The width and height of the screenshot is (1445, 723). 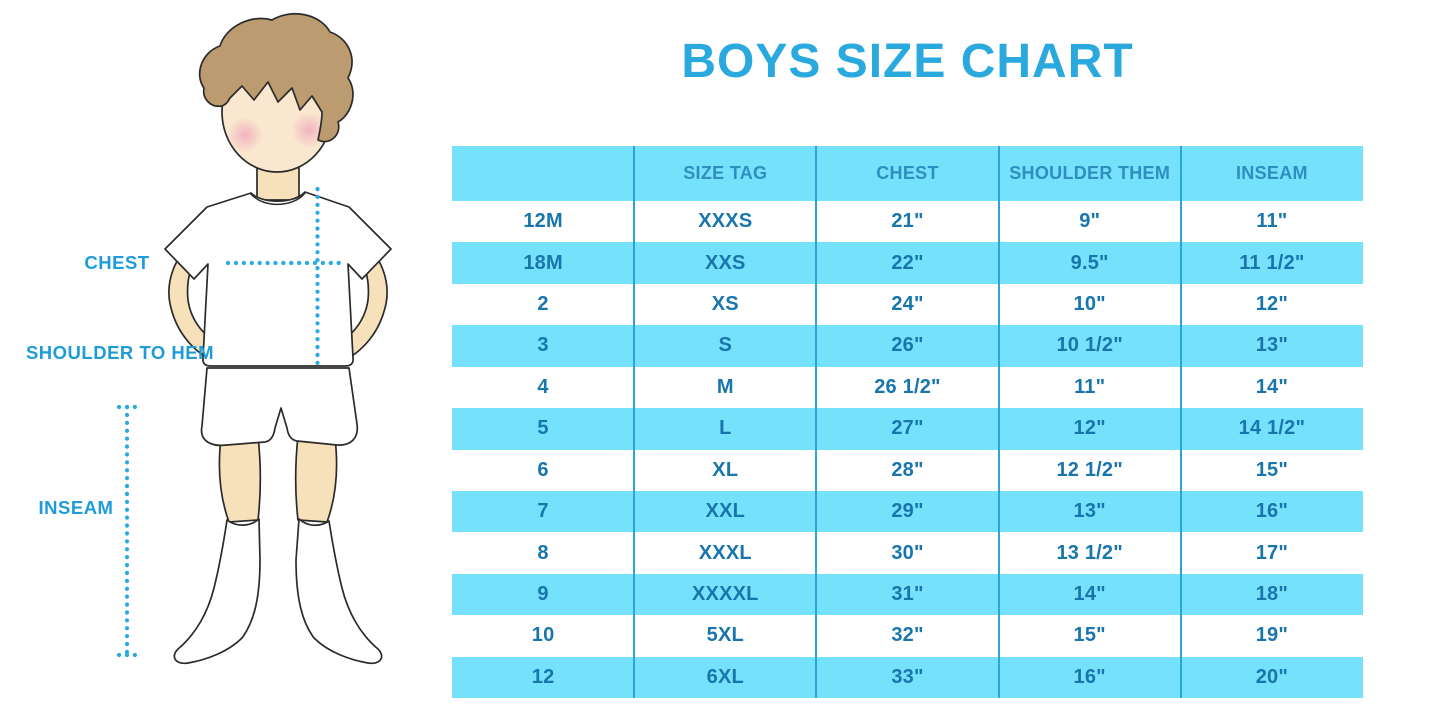 I want to click on header-cell-size-tag: SIZE TAG, so click(x=725, y=173).